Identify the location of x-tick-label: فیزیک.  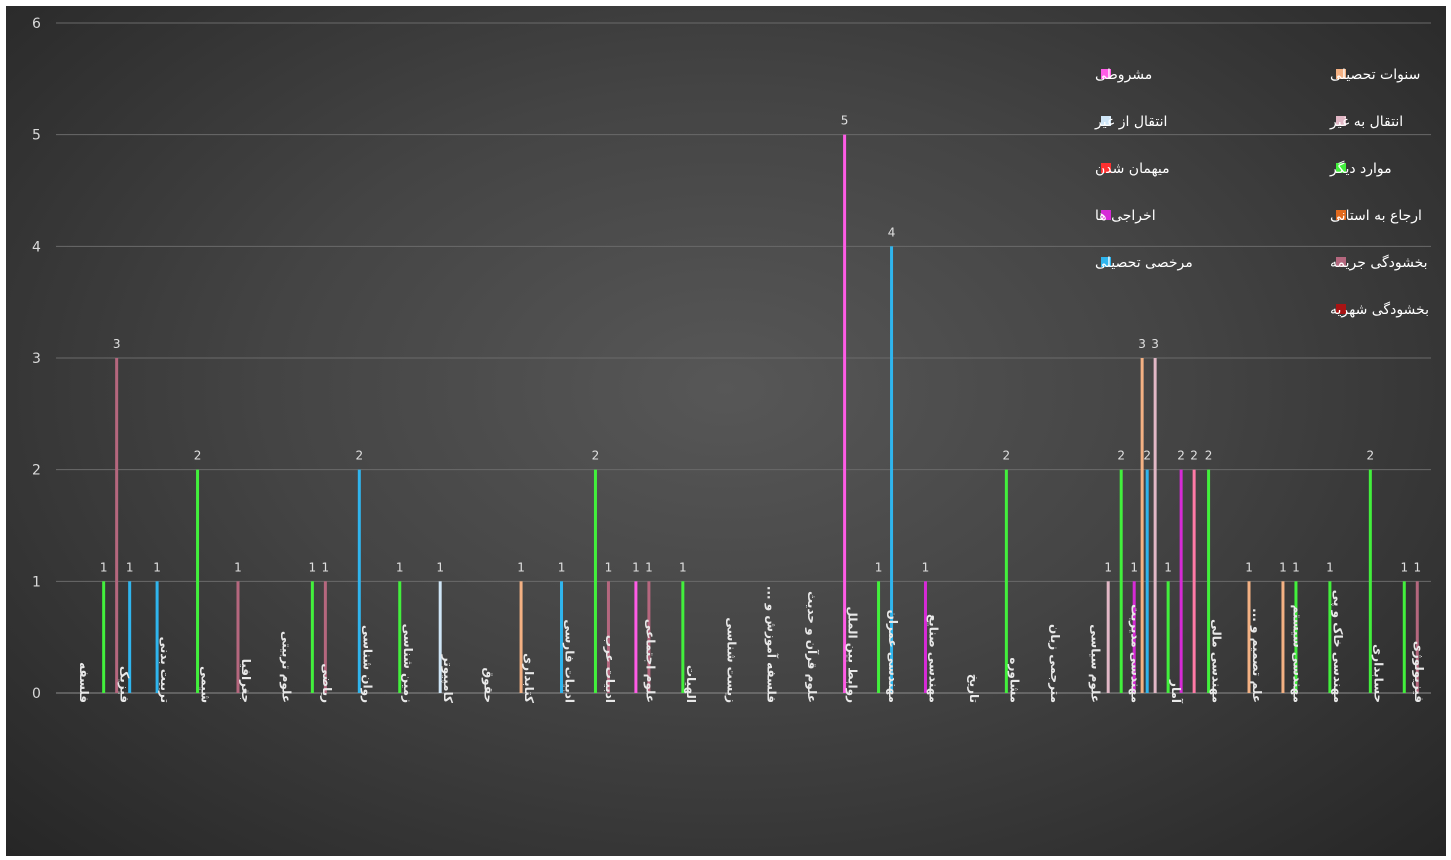
(125, 684).